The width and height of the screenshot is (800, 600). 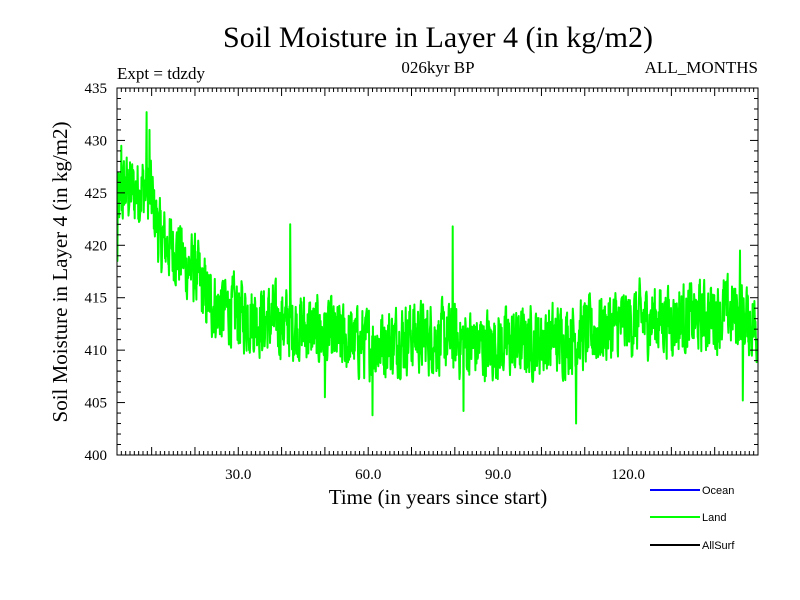 I want to click on months-label: ALL_MONTHS, so click(x=701, y=67).